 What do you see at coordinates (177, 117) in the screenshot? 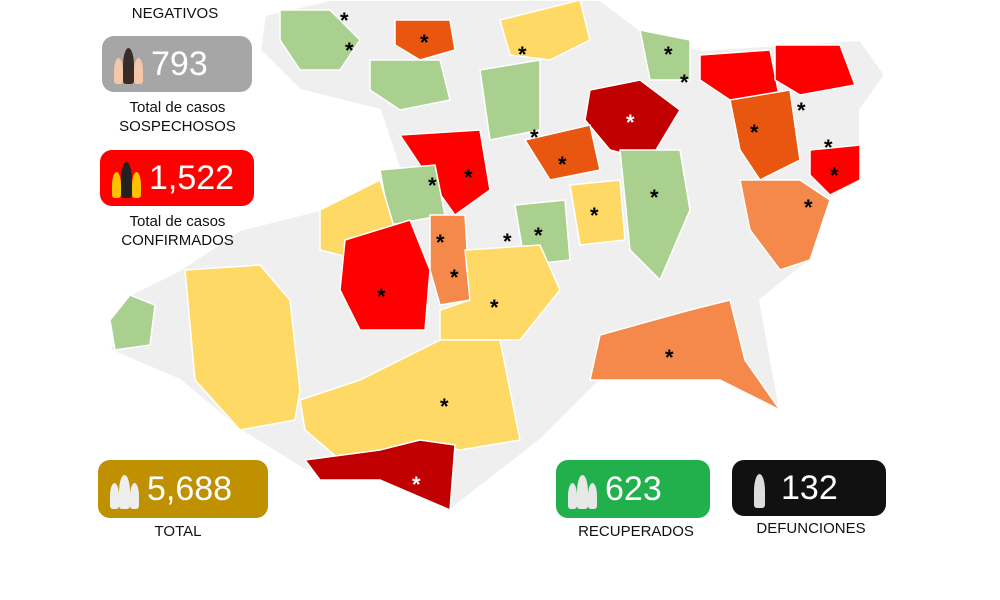
I see `sospechosos-label: Total de casos SOSPECHOSOS` at bounding box center [177, 117].